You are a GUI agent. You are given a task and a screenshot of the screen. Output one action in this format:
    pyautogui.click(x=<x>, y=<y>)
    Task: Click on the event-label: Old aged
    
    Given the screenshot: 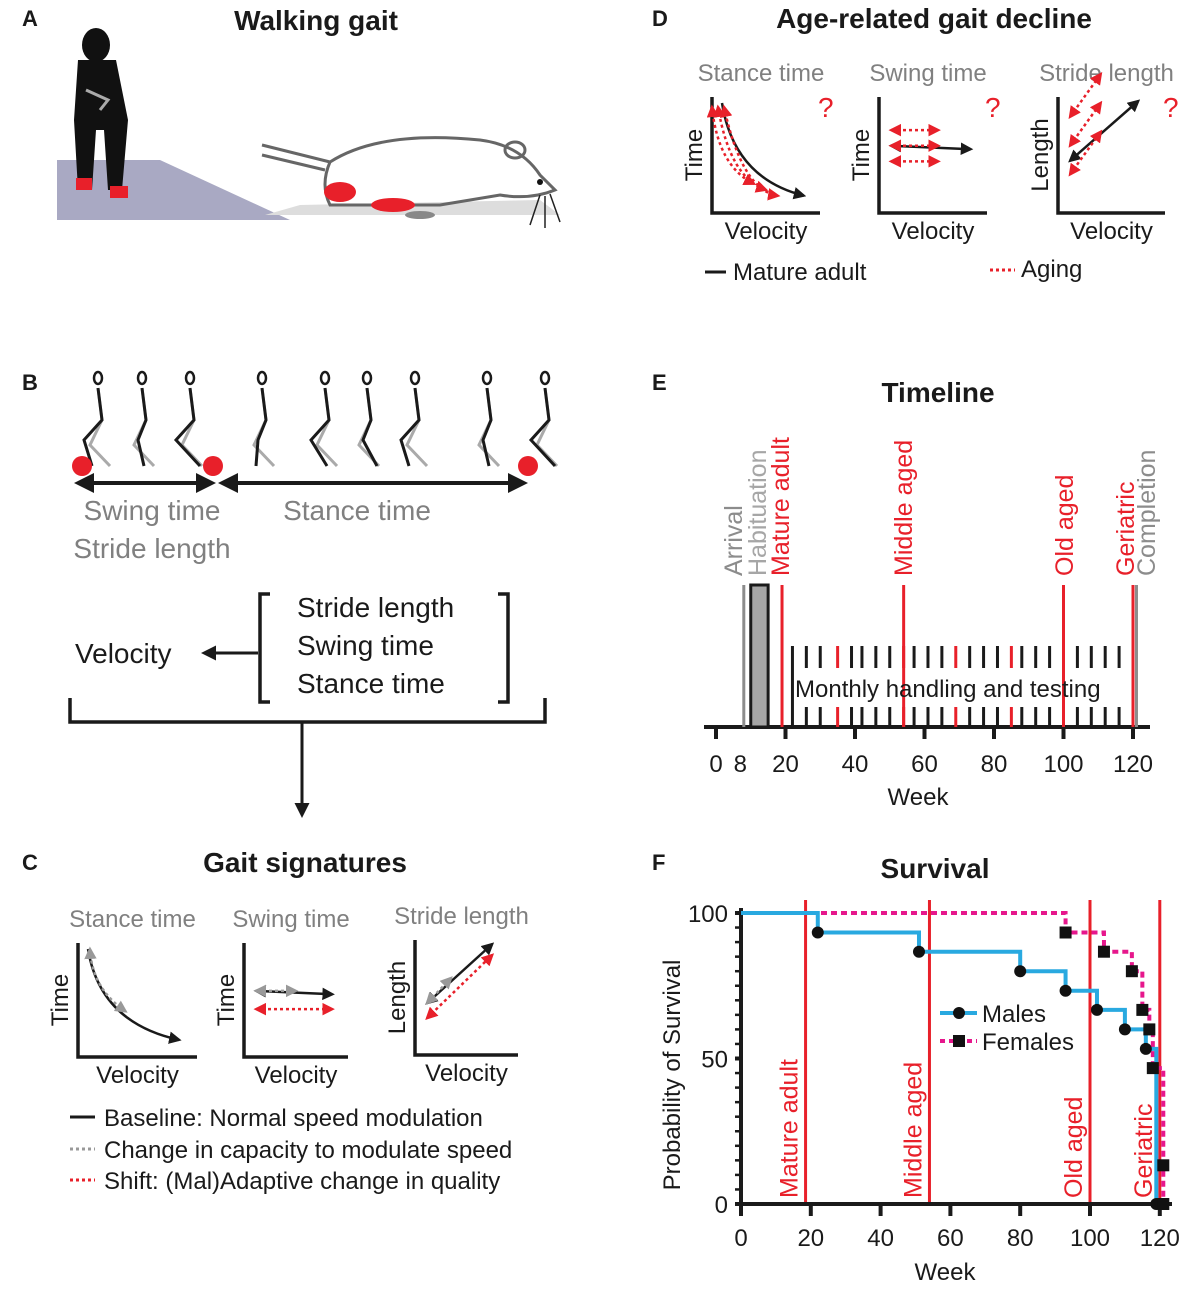 What is the action you would take?
    pyautogui.click(x=1065, y=525)
    